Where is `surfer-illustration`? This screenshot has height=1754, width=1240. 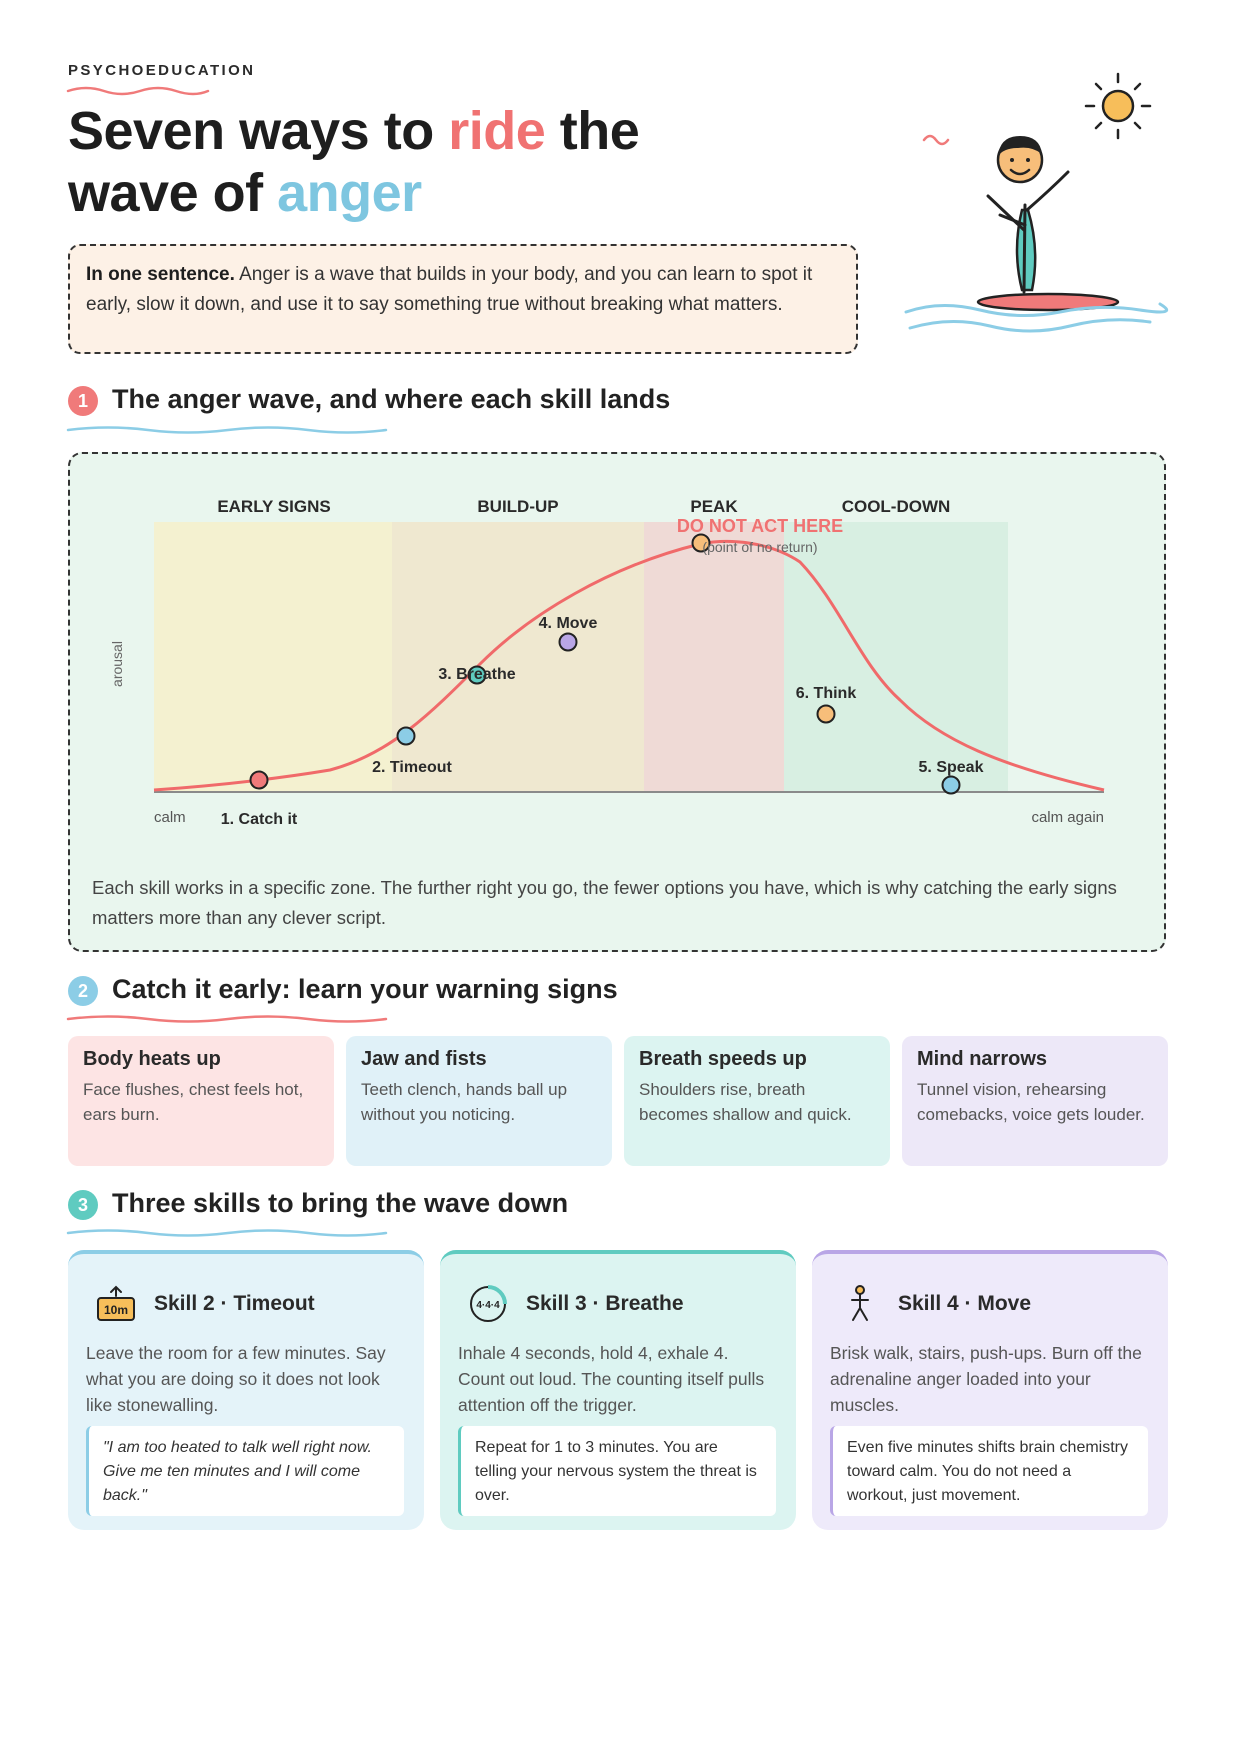
surfer-illustration is located at coordinates (1040, 205).